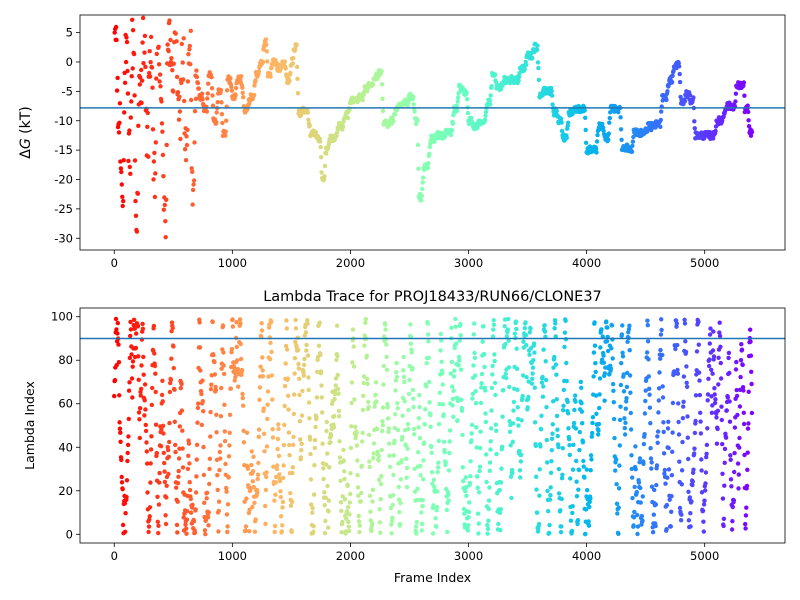 The height and width of the screenshot is (600, 800). What do you see at coordinates (468, 263) in the screenshot?
I see `x-tick-label: 3000` at bounding box center [468, 263].